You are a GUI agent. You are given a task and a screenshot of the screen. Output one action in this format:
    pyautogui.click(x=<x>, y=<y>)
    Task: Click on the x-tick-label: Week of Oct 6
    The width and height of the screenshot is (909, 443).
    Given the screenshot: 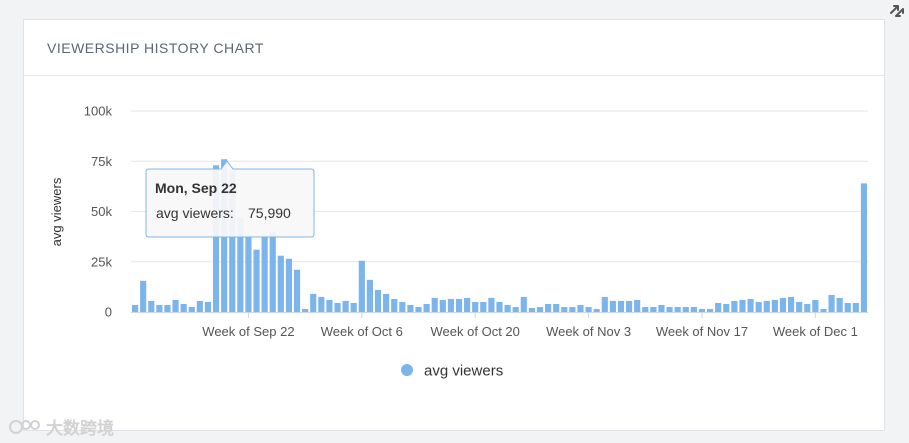 What is the action you would take?
    pyautogui.click(x=362, y=331)
    